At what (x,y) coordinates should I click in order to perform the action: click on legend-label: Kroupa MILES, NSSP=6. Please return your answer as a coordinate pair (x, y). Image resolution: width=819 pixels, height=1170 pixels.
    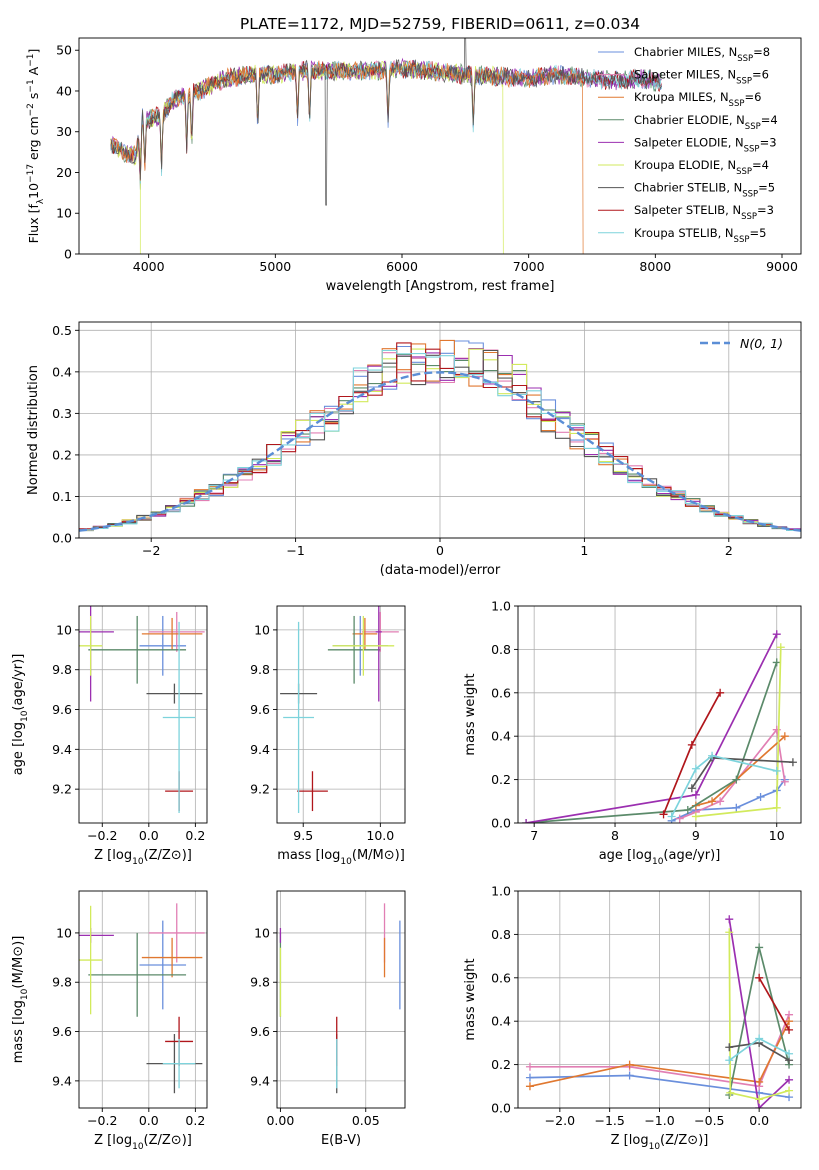
    Looking at the image, I should click on (697, 99).